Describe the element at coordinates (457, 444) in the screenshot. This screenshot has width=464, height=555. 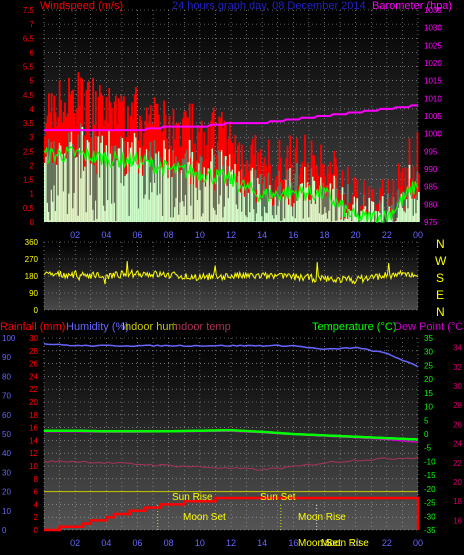
I see `dewpoint-tick-label: 24` at that location.